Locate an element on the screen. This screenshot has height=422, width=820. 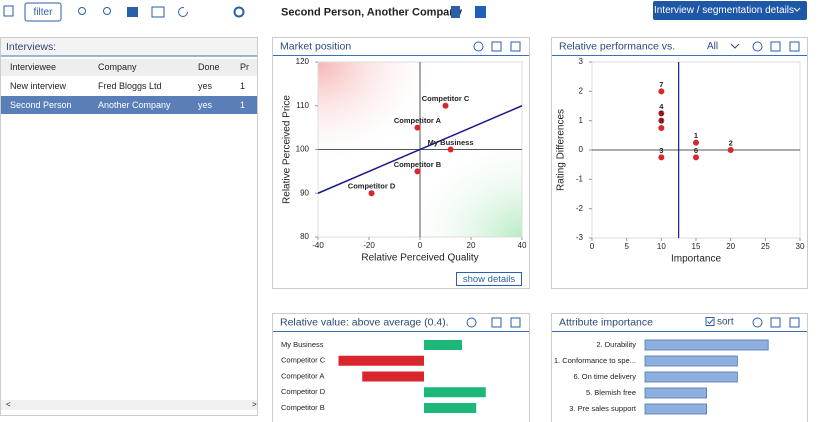
page-title: Second Person, Another Company is located at coordinates (372, 12).